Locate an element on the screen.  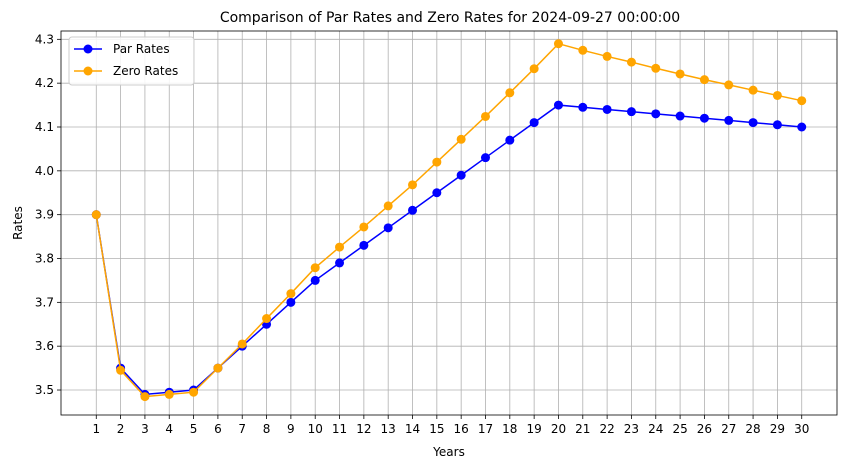
x-tick-label: 16 is located at coordinates (461, 429).